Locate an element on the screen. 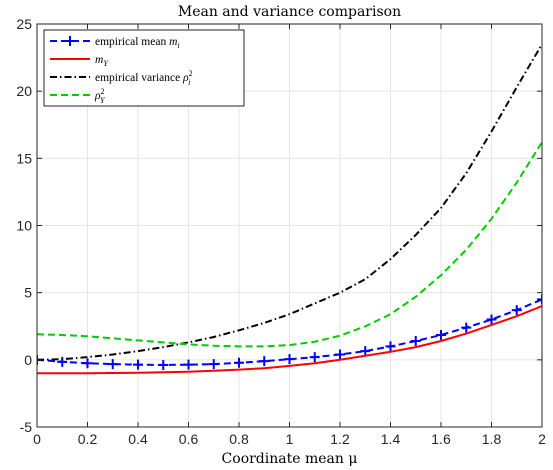  legend-label: ρ2 Y is located at coordinates (100, 96).